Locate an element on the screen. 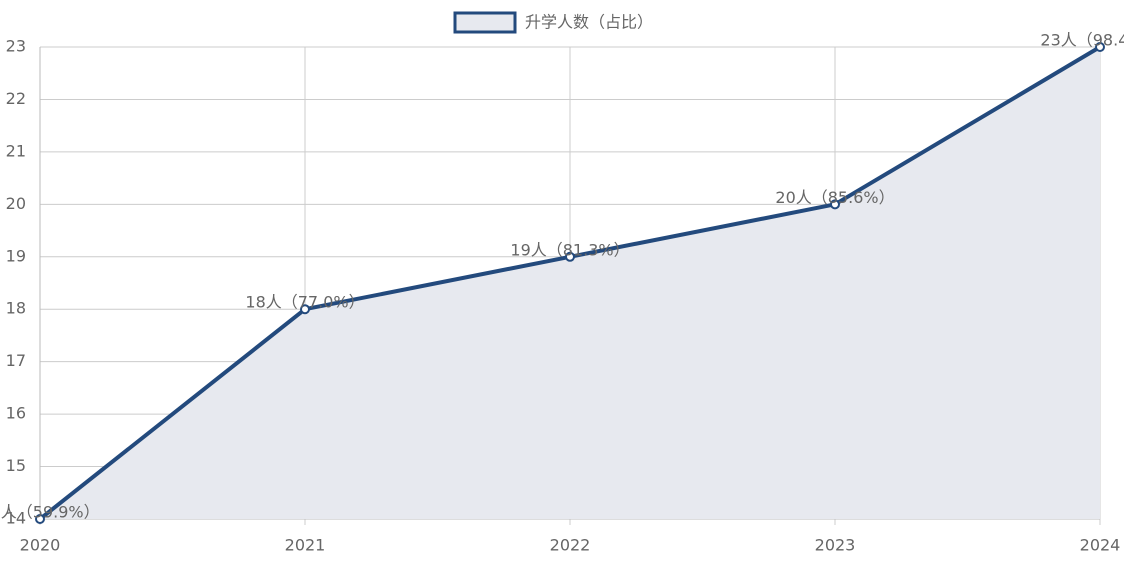 This screenshot has height=562, width=1124. x-tick-label: 2023 is located at coordinates (835, 545).